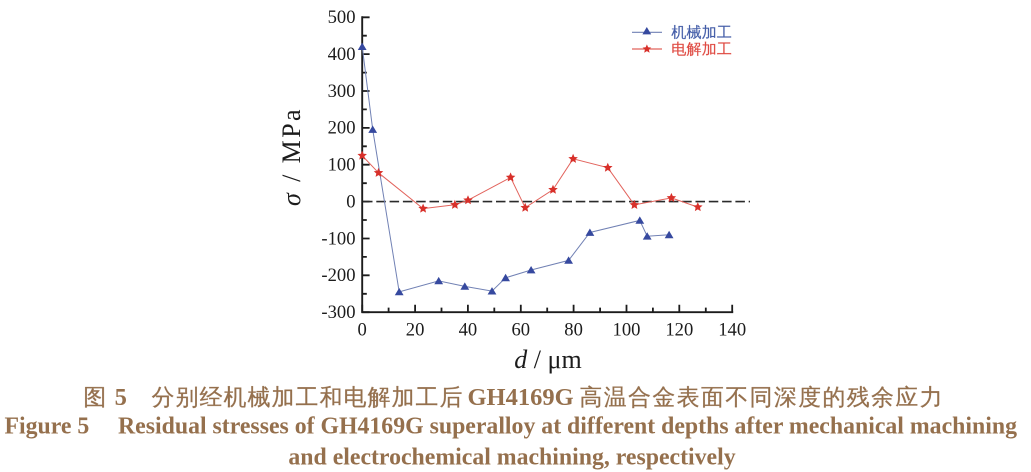  I want to click on svg-text: -300, so click(338, 312).